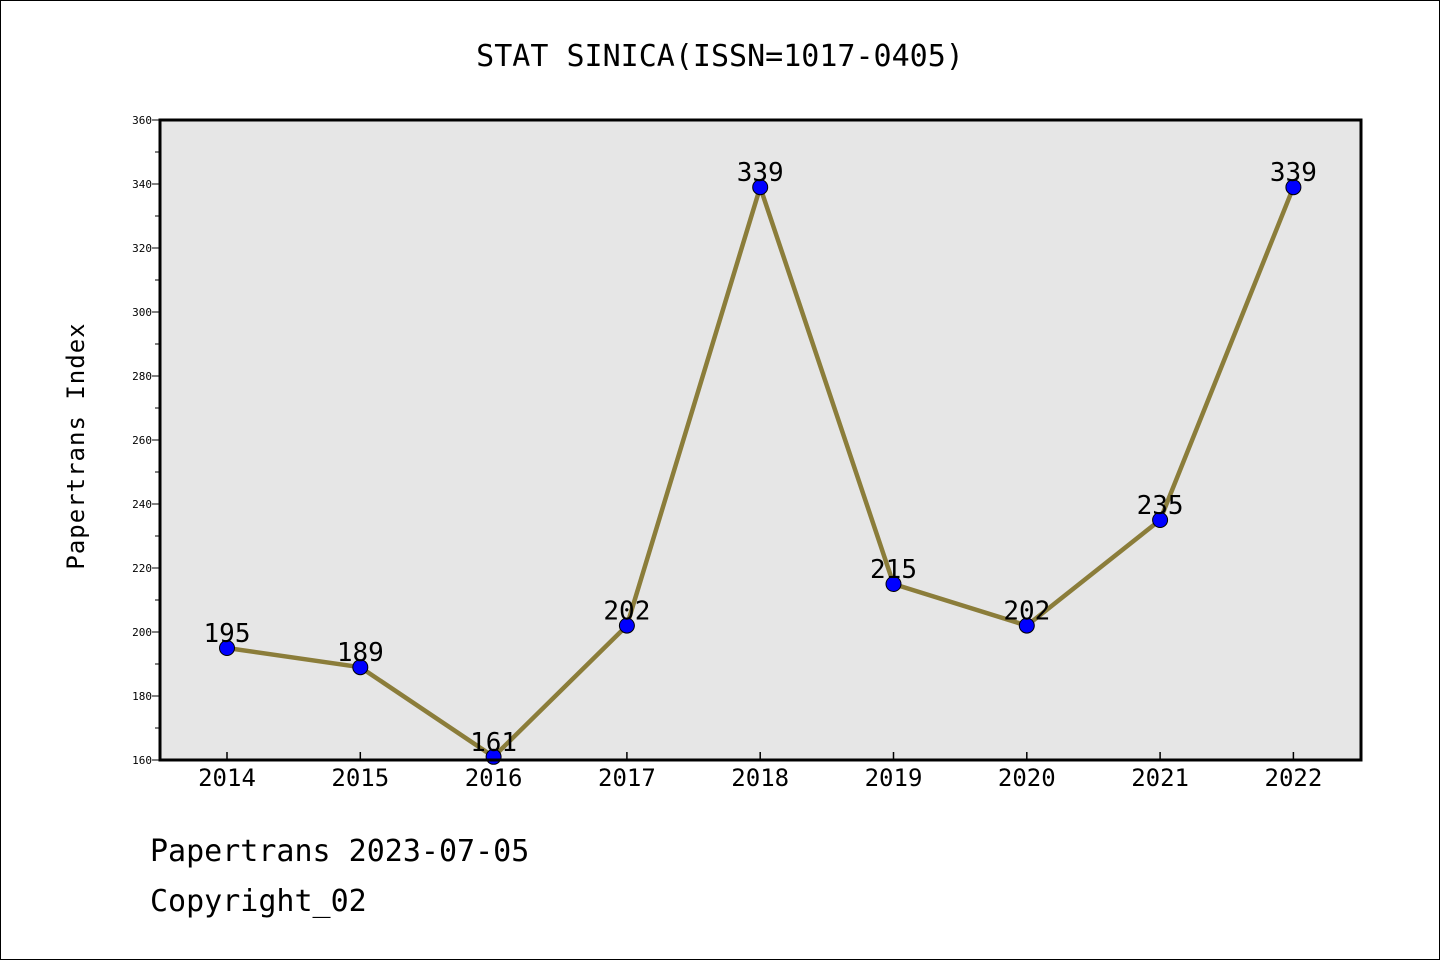 The image size is (1440, 960). Describe the element at coordinates (360, 778) in the screenshot. I see `x-tick-label: 2015` at that location.